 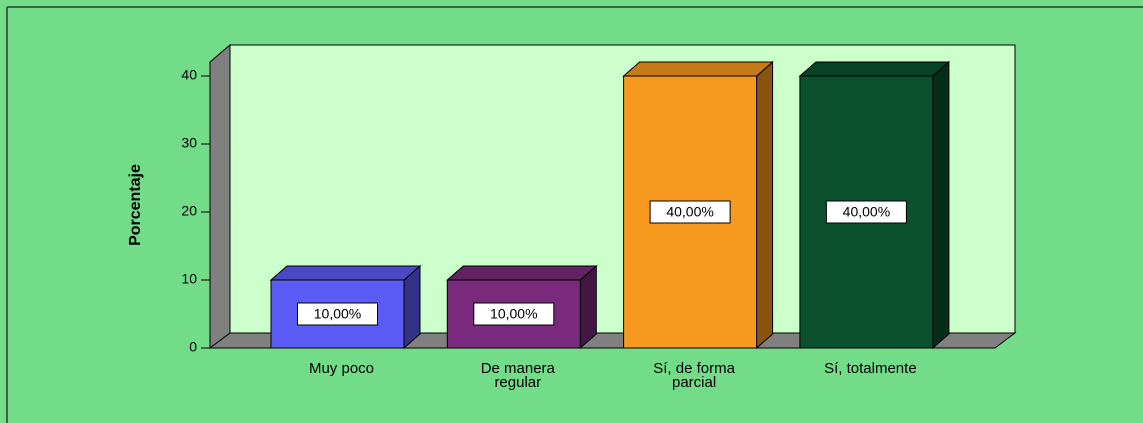 What do you see at coordinates (341, 368) in the screenshot?
I see `x-tick-label: Muy poco` at bounding box center [341, 368].